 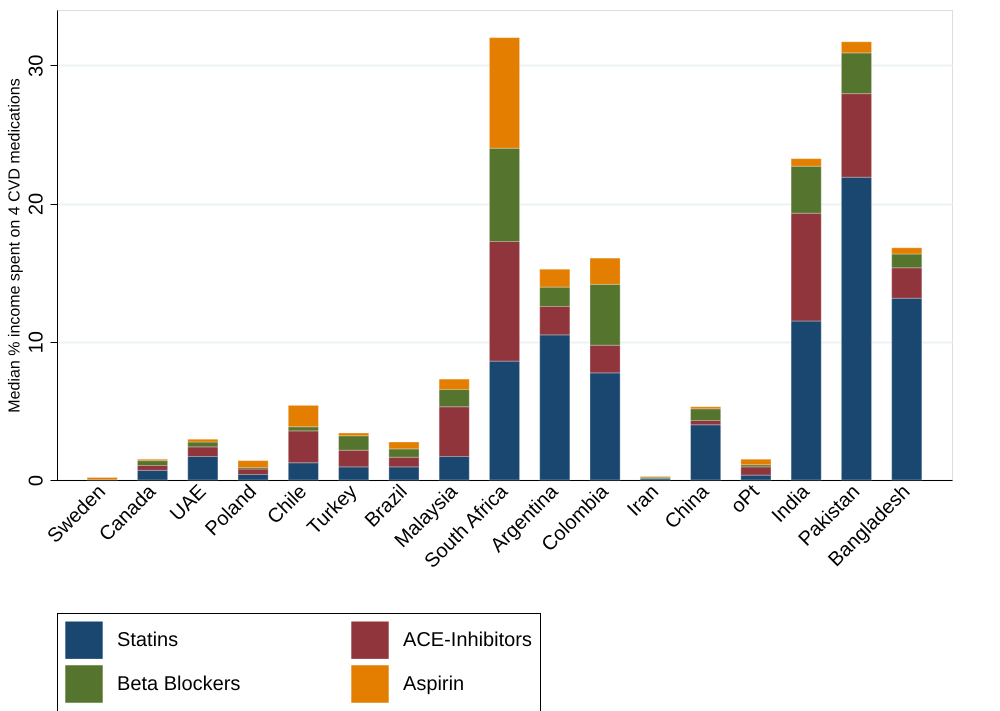 I want to click on legend-label: Aspirin, so click(x=433, y=684).